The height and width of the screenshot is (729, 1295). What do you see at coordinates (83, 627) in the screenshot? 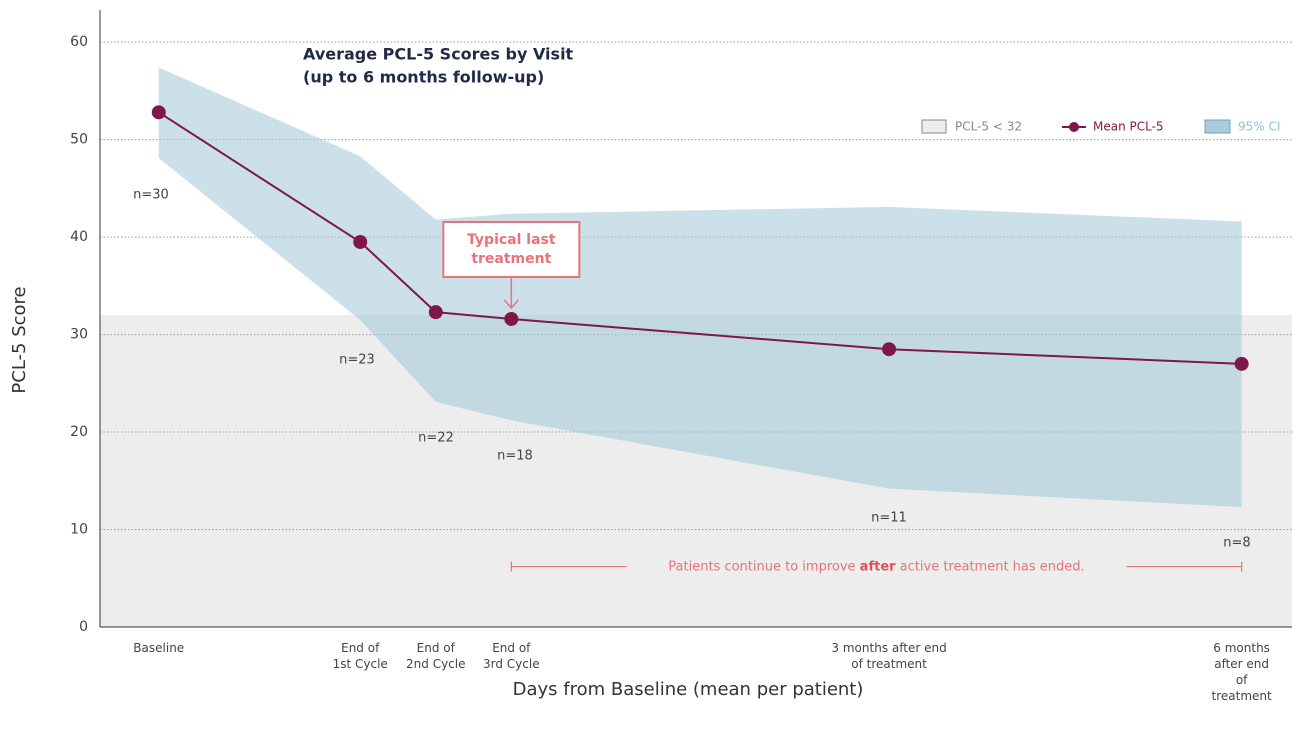
I see `y-tick-label: 0` at bounding box center [83, 627].